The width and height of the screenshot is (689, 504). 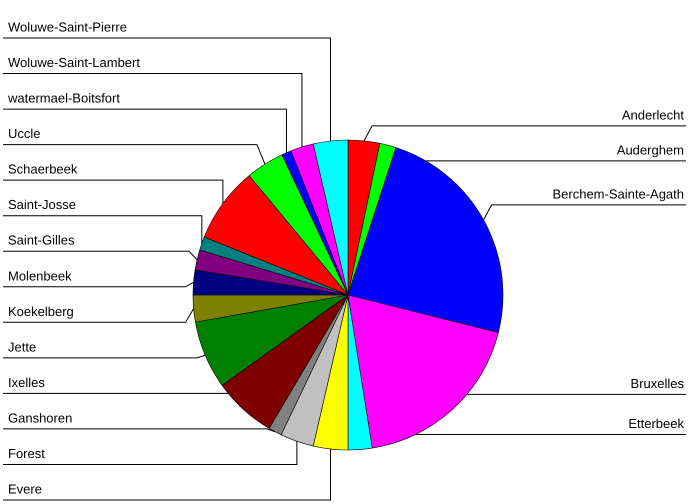 I want to click on slice-label: Etterbeek, so click(x=656, y=424).